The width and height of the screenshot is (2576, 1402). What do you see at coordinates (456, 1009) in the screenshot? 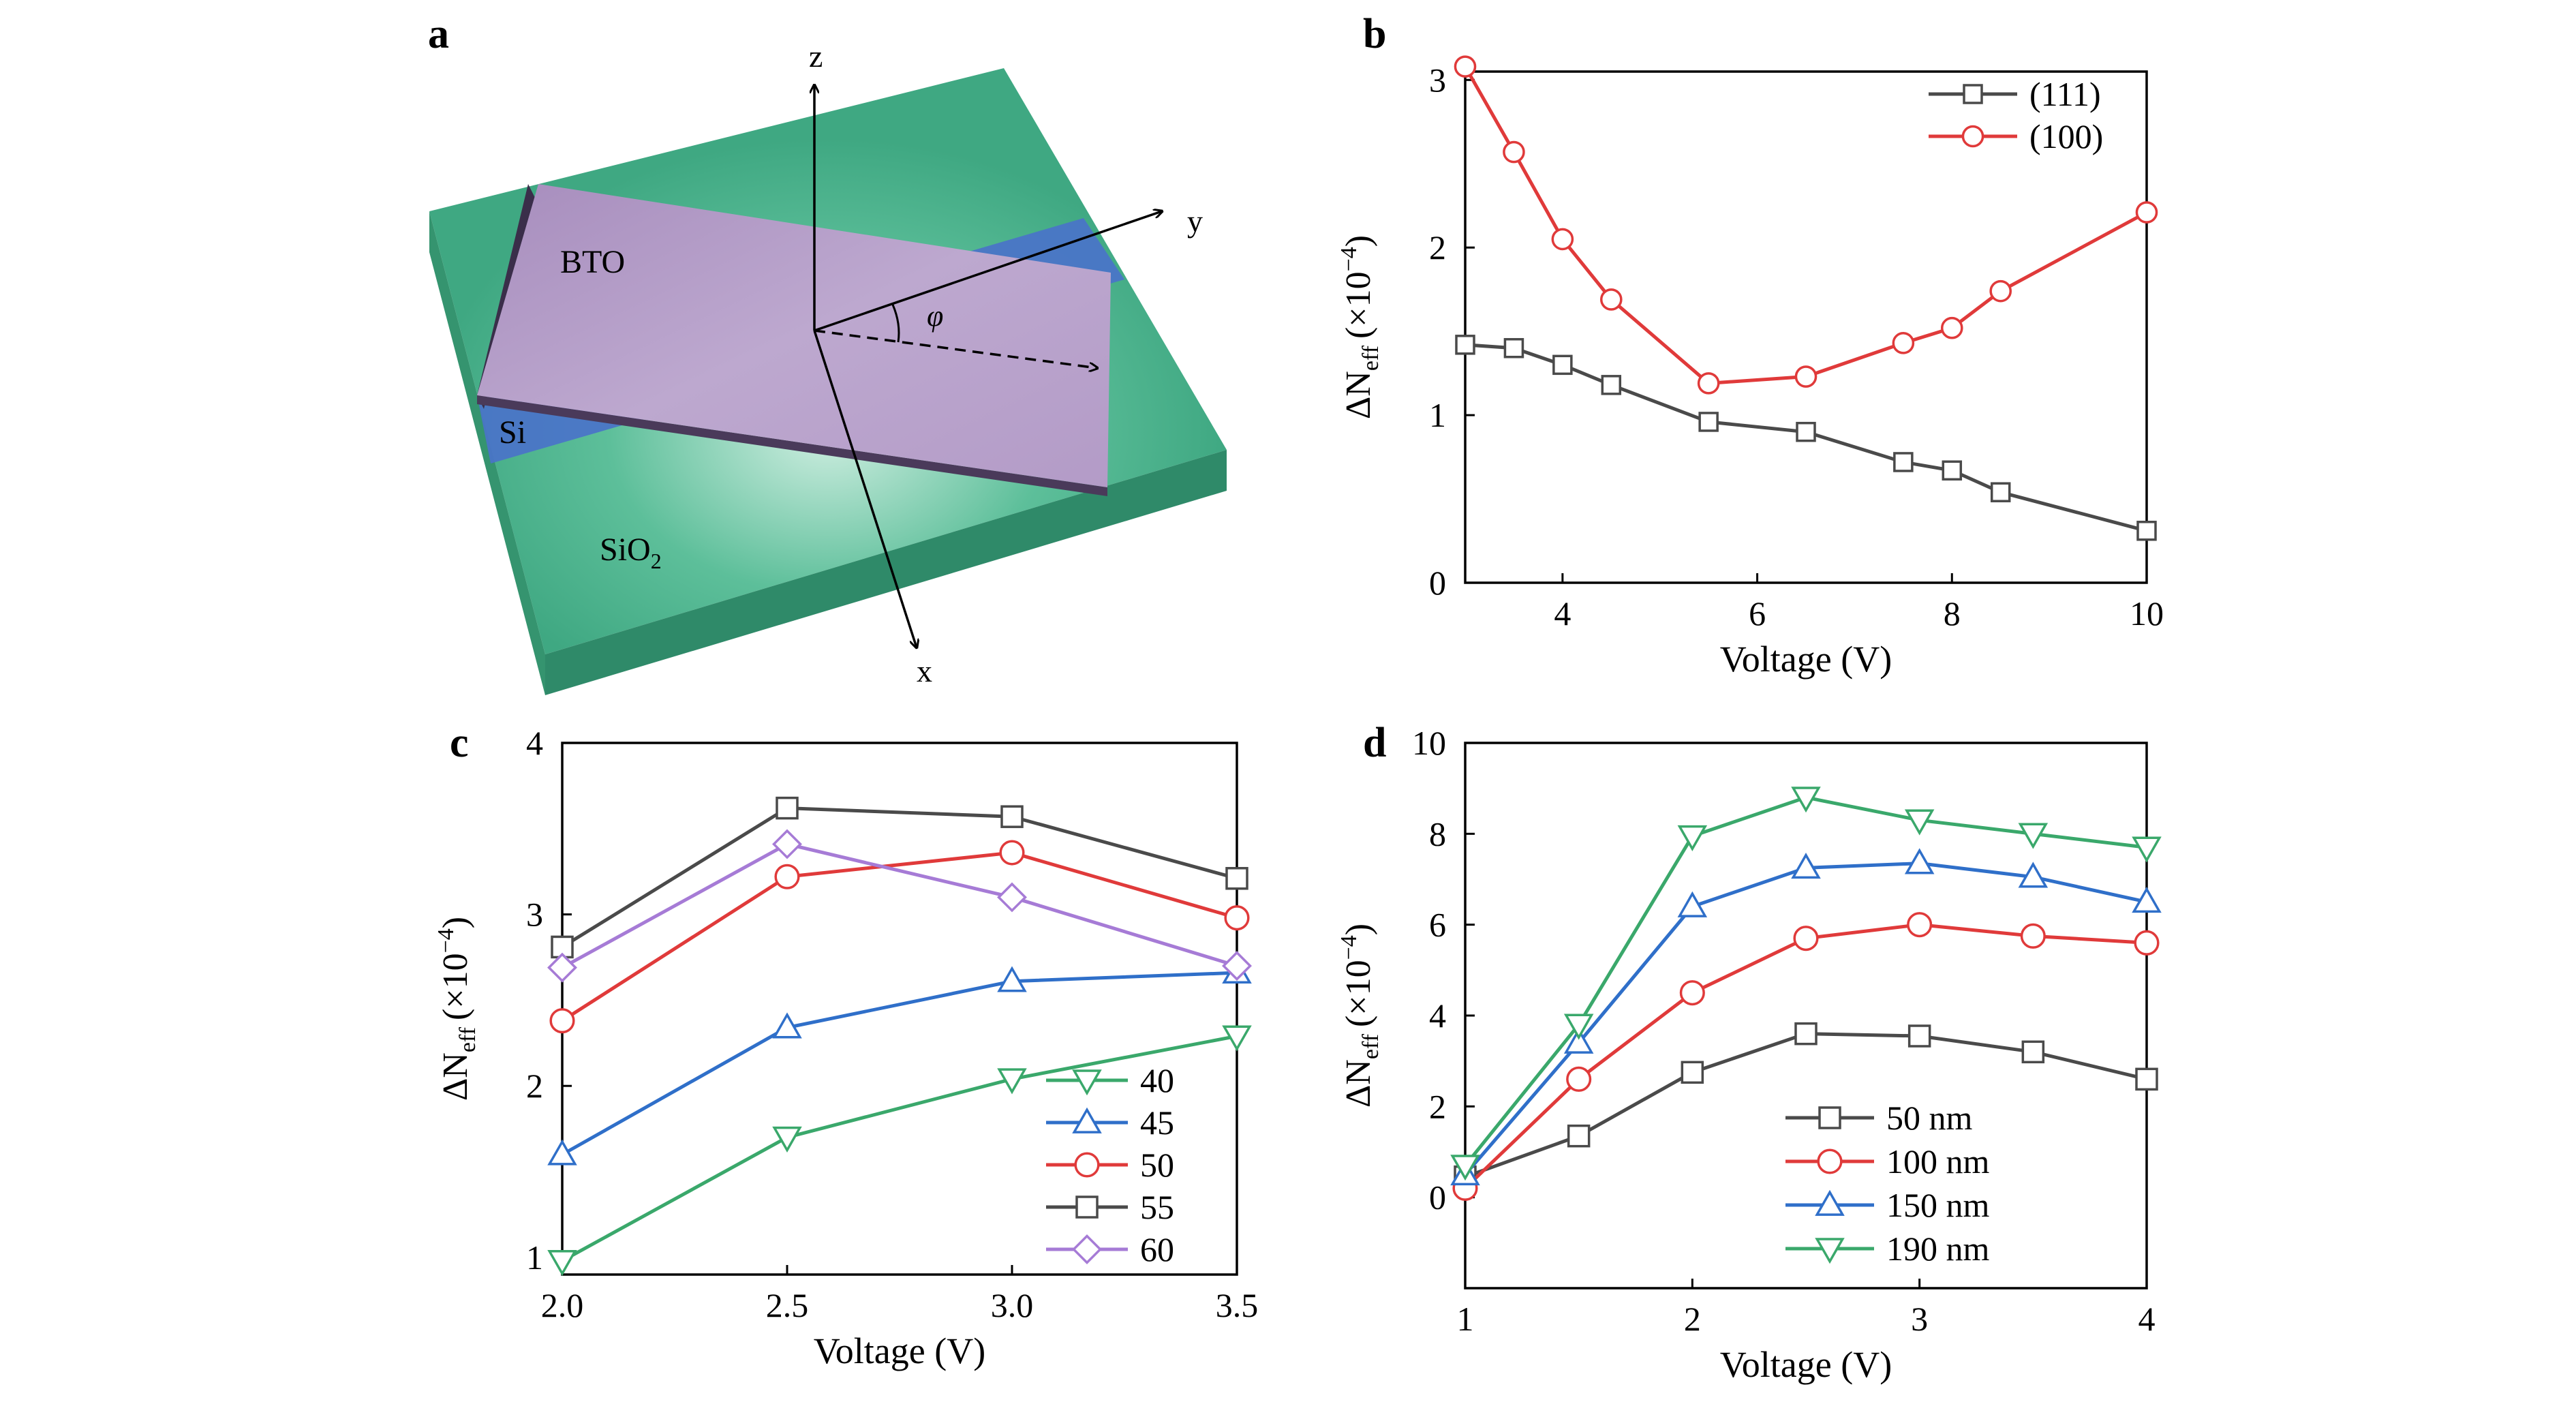
I see `y-axis-label-c: ΔNeff(×10−4)` at bounding box center [456, 1009].